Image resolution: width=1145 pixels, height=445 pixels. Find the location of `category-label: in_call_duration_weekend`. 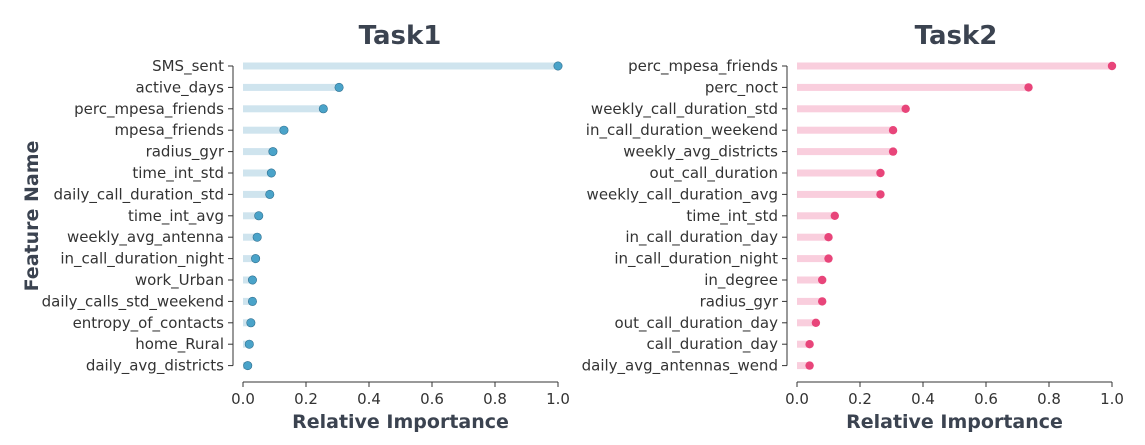

category-label: in_call_duration_weekend is located at coordinates (682, 130).